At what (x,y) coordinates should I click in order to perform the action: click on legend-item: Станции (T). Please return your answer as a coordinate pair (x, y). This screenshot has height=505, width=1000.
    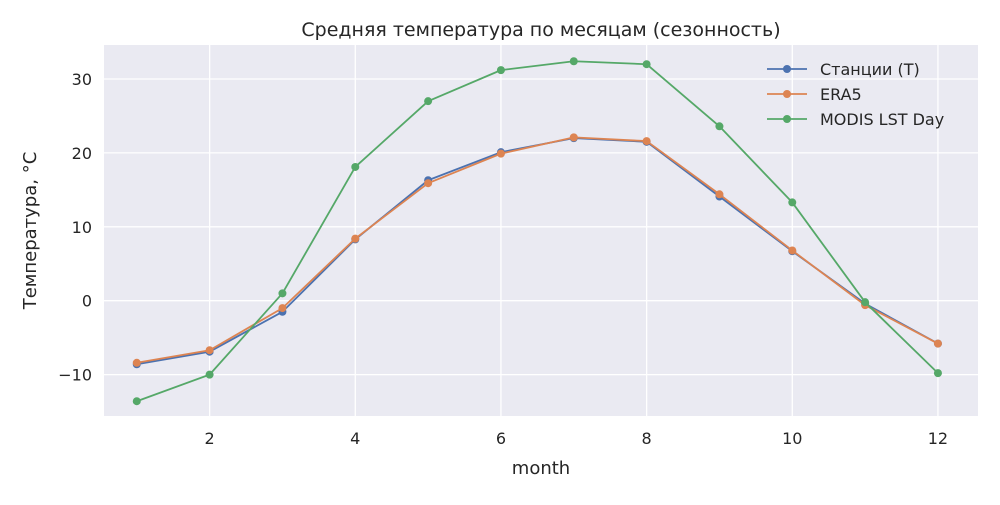
    Looking at the image, I should click on (843, 69).